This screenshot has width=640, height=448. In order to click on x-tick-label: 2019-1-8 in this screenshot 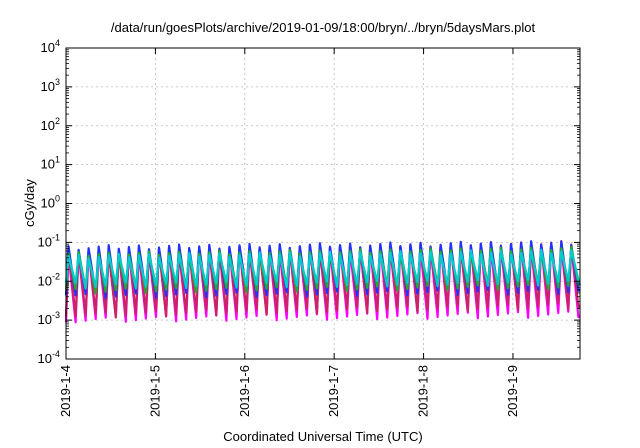, I will do `click(423, 391)`.